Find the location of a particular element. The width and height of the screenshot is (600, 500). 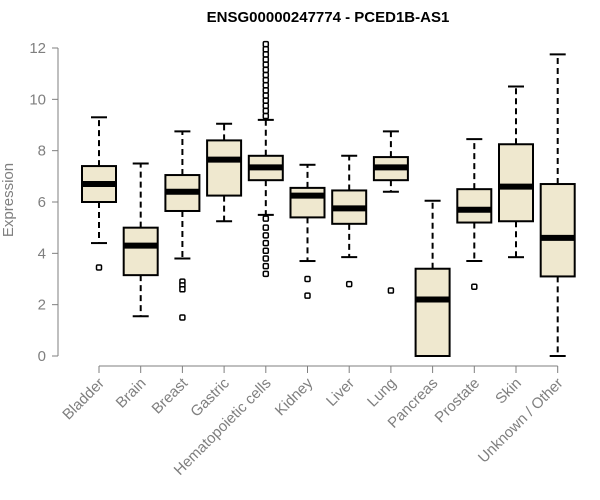

x-tick-label: Prostate is located at coordinates (458, 401).